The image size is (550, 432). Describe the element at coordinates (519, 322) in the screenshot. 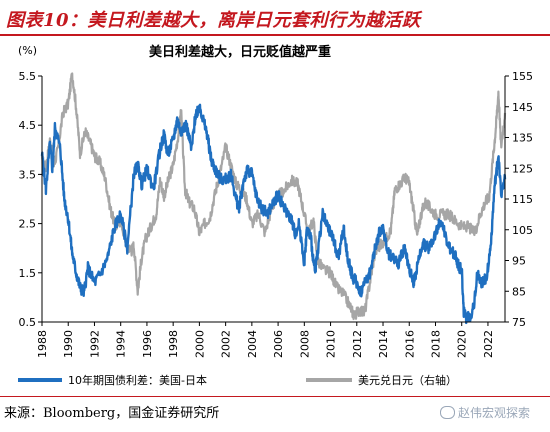

I see `right-axis-tick-label: 75` at that location.